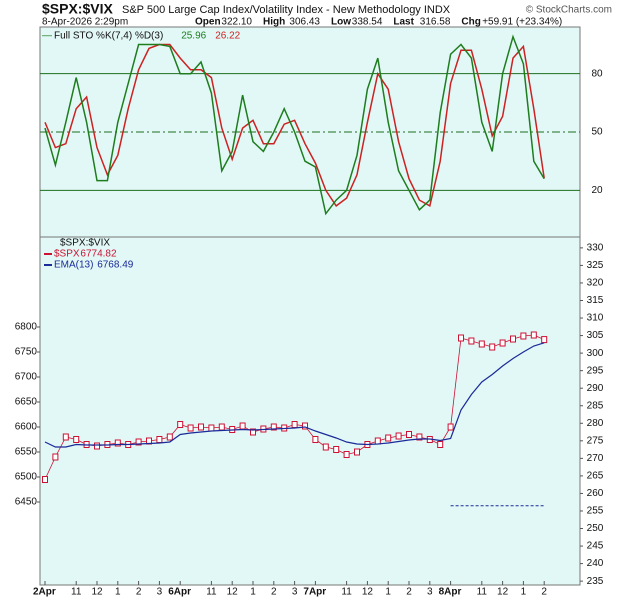 The width and height of the screenshot is (620, 601). I want to click on quote-value: 322.10, so click(236, 22).